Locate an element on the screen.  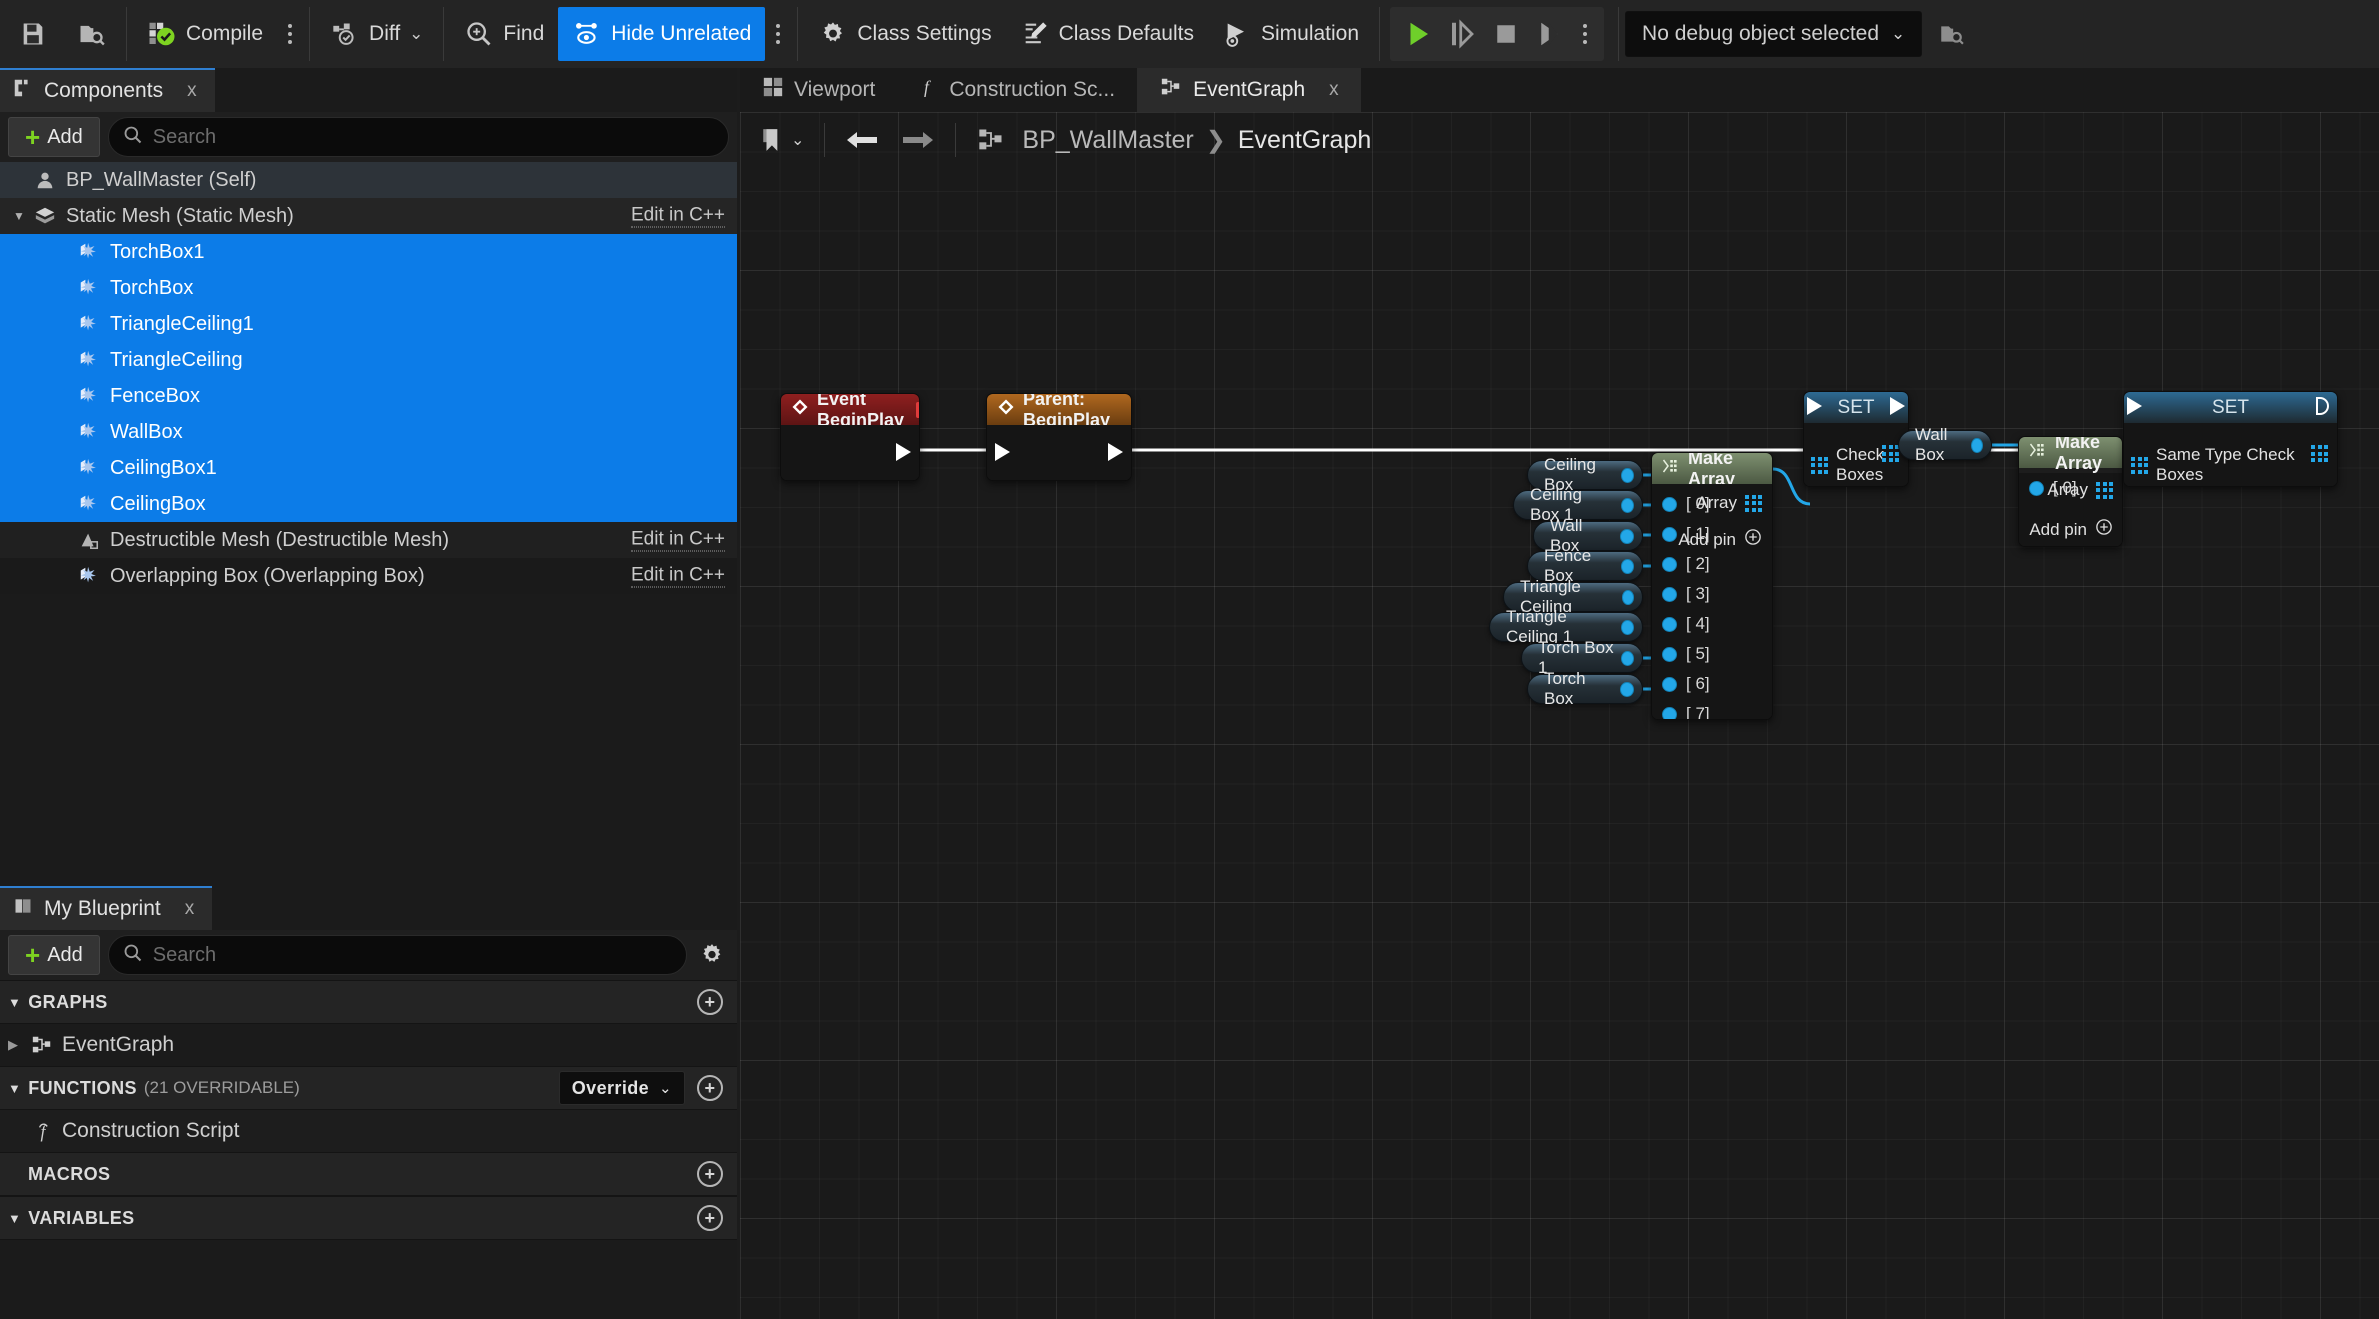
make-array-1-pin-0: [ 0] is located at coordinates (1712, 504).